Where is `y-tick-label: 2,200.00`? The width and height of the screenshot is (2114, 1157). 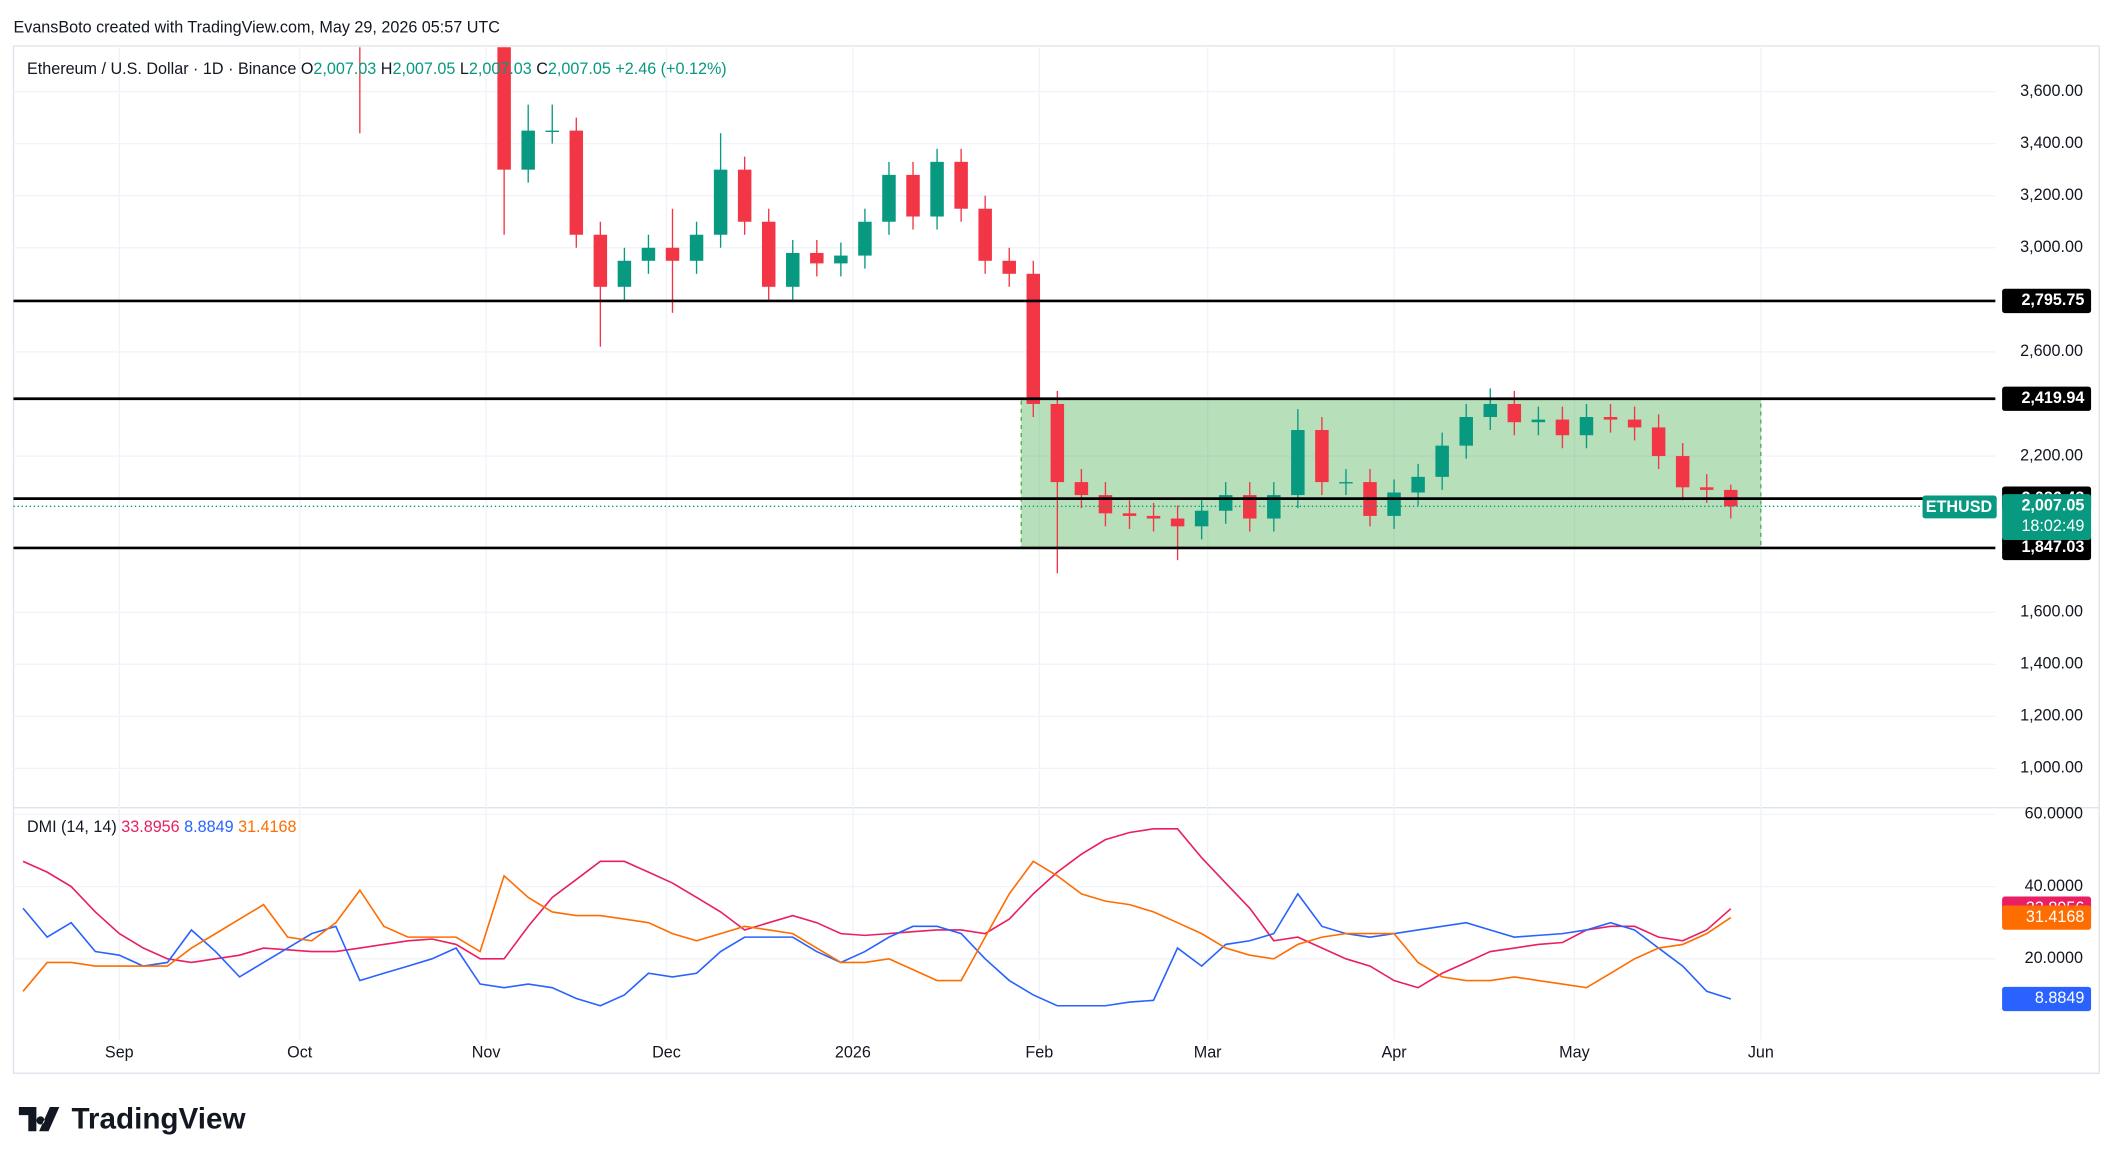 y-tick-label: 2,200.00 is located at coordinates (2051, 455).